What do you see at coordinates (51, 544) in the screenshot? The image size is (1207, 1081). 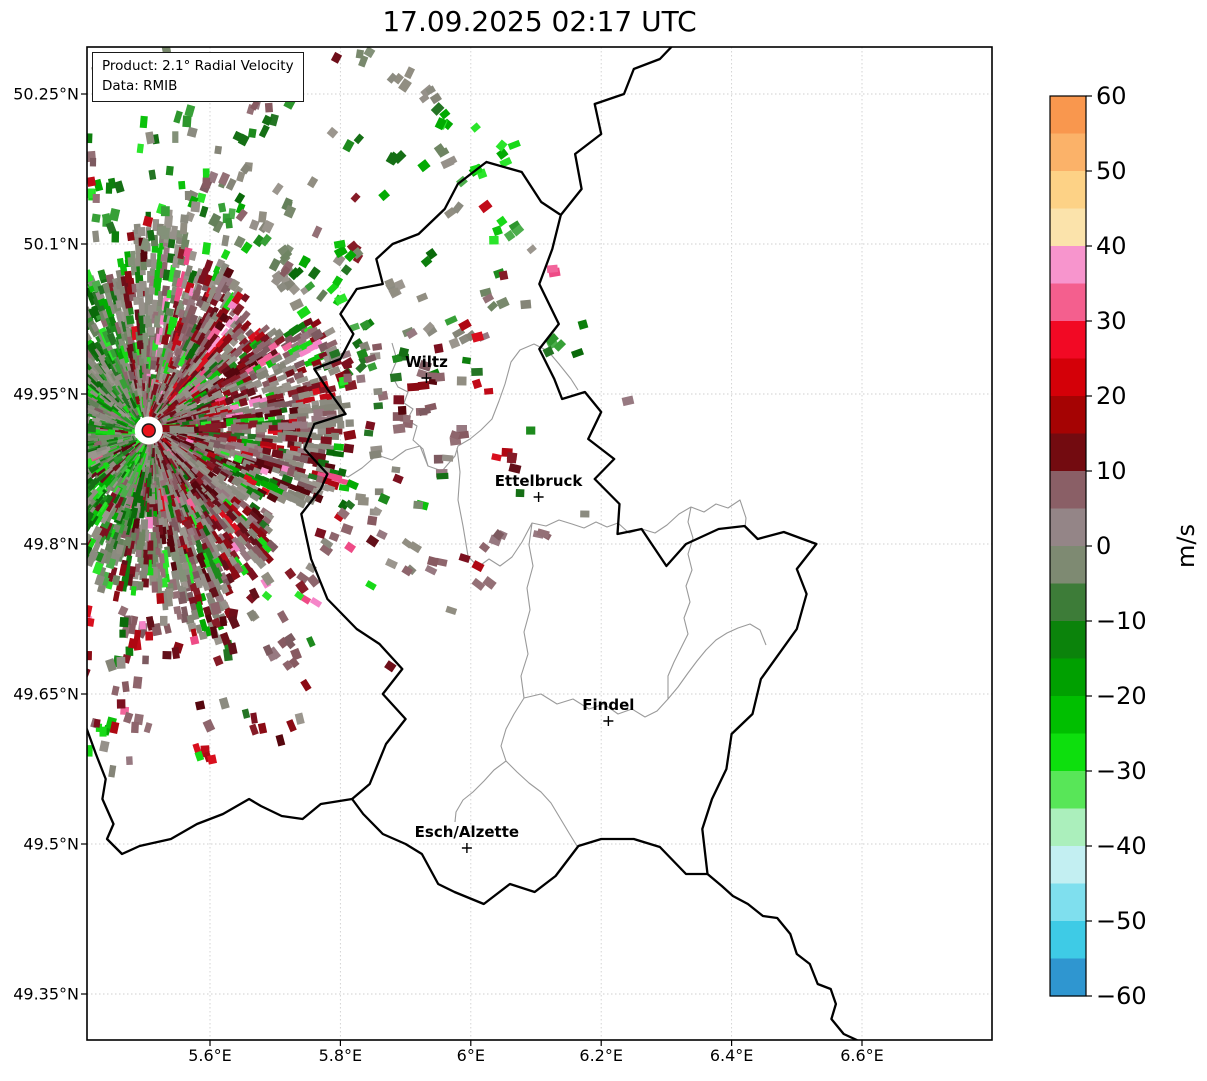 I see `y-tick-label: 49.8°N` at bounding box center [51, 544].